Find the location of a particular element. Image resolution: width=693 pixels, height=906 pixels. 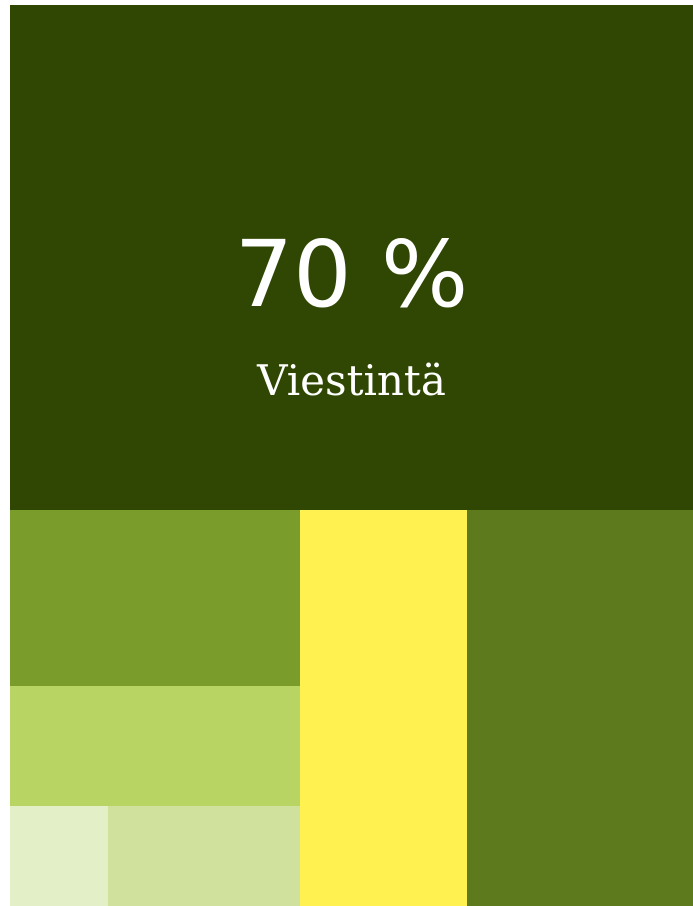

tile-label: Viestintä is located at coordinates (351, 380).